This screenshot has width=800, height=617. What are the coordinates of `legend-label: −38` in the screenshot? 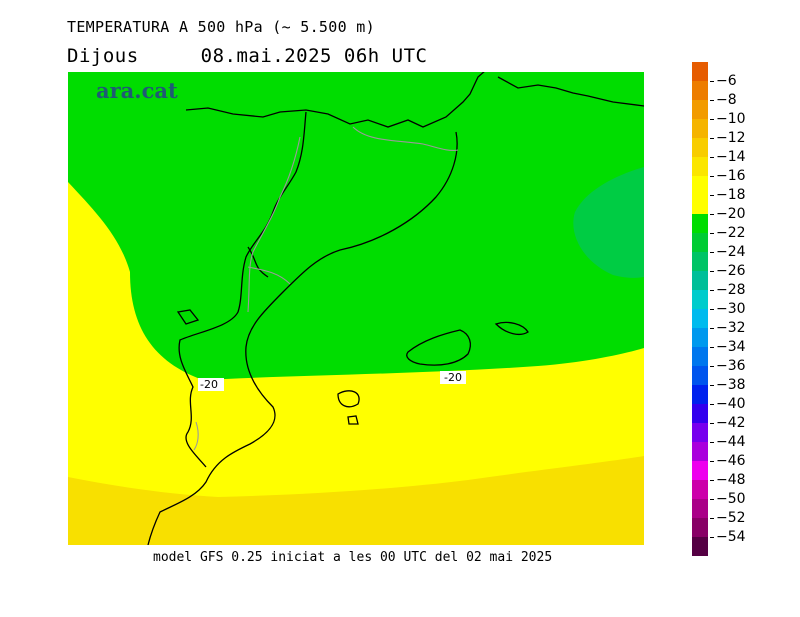 It's located at (728, 385).